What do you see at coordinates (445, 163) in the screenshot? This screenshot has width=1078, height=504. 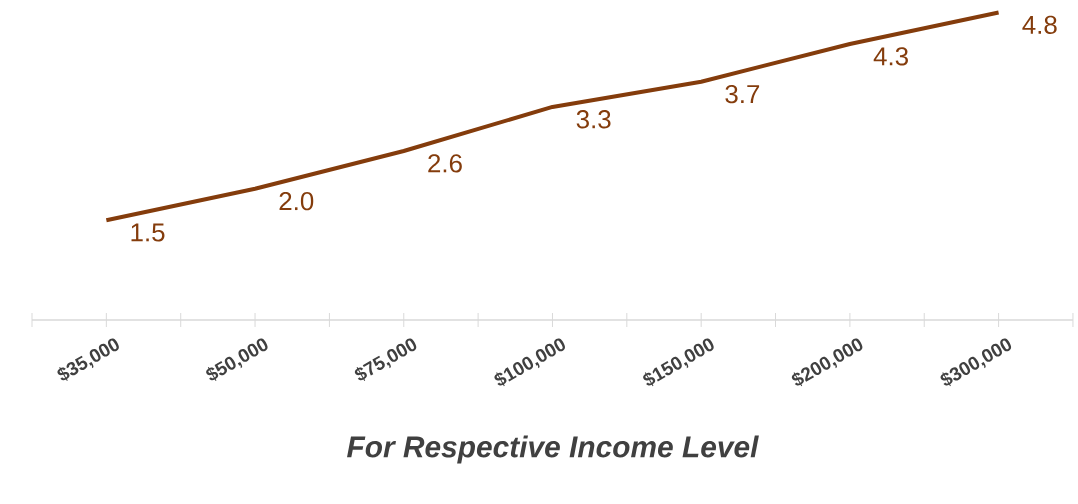 I see `data-label: 2.6` at bounding box center [445, 163].